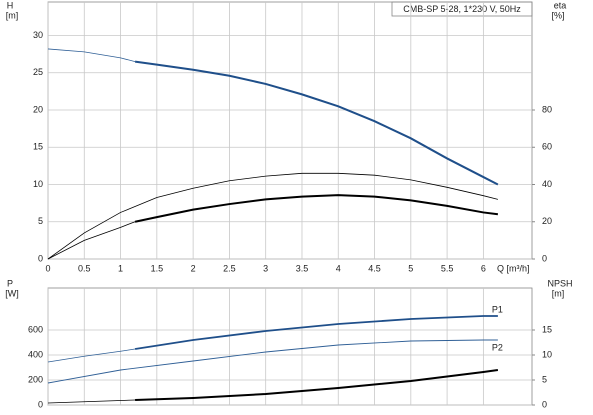  What do you see at coordinates (10, 283) in the screenshot?
I see `y-axis-label: P` at bounding box center [10, 283].